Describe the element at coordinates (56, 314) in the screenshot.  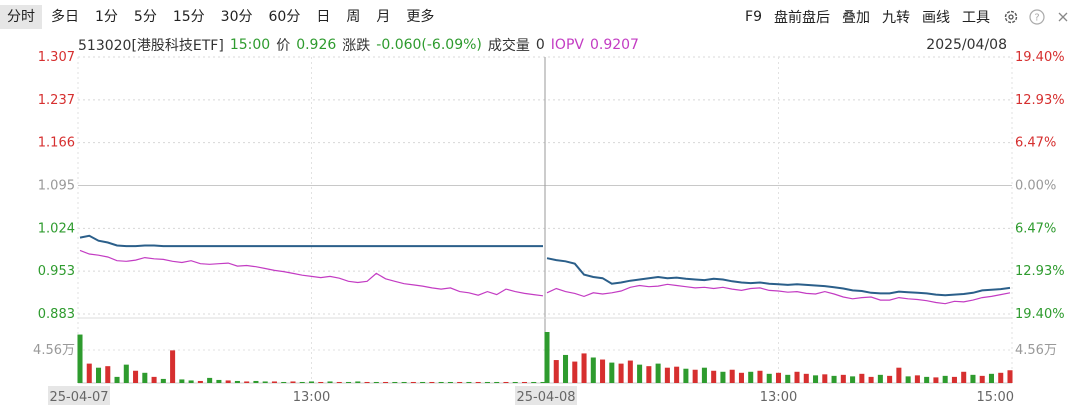
I see `y-tick-left: 0.883` at that location.